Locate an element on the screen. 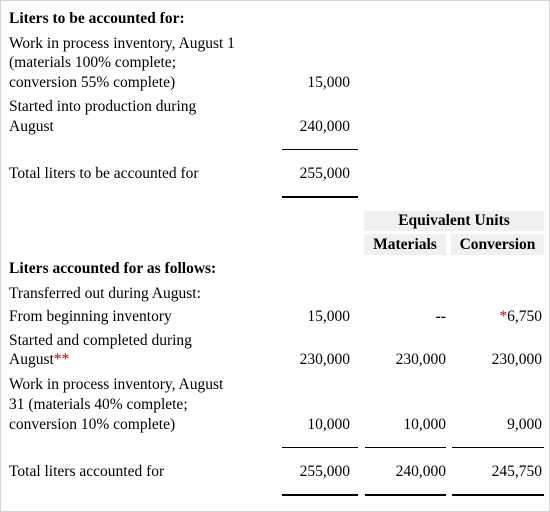 The width and height of the screenshot is (550, 512). eu-heading-band is located at coordinates (454, 221).